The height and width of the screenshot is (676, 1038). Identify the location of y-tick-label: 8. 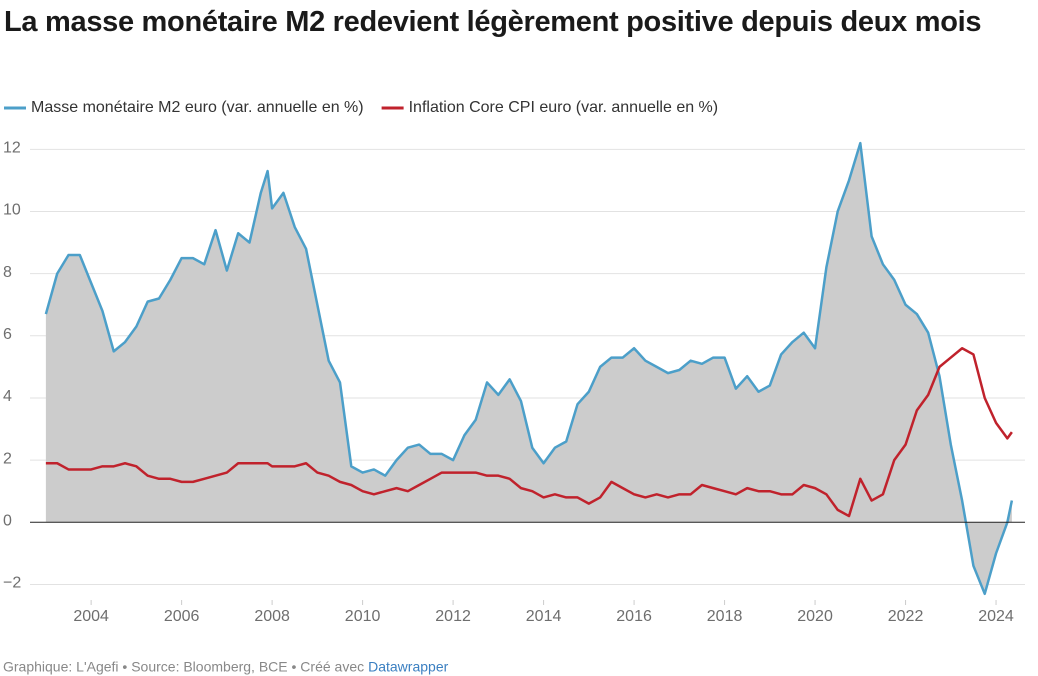
(7, 272).